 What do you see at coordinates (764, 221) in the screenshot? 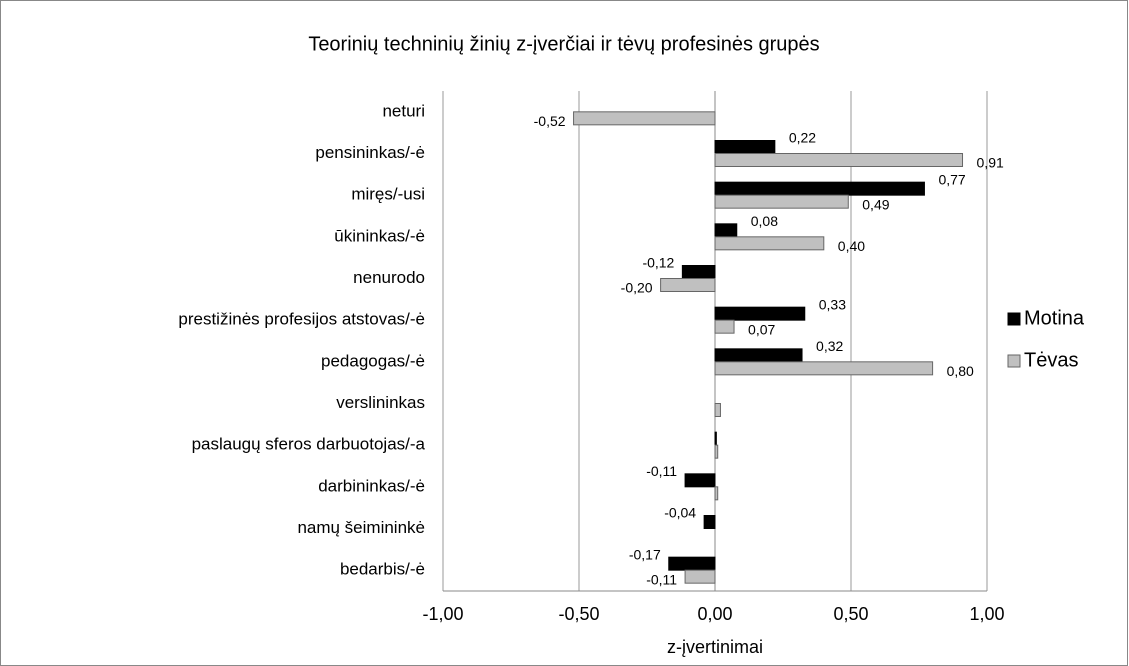
I see `data-label: 0,08` at bounding box center [764, 221].